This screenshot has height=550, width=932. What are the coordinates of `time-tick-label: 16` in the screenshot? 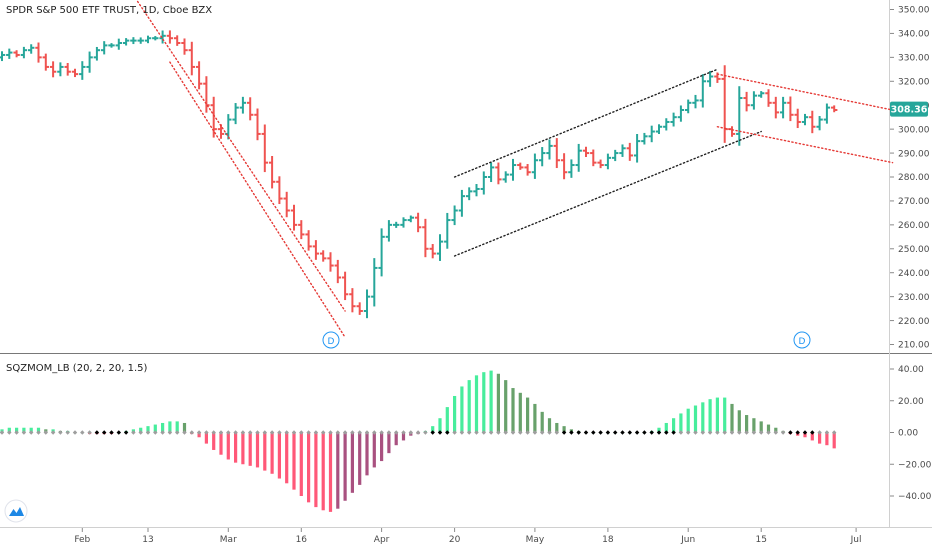 It's located at (302, 540).